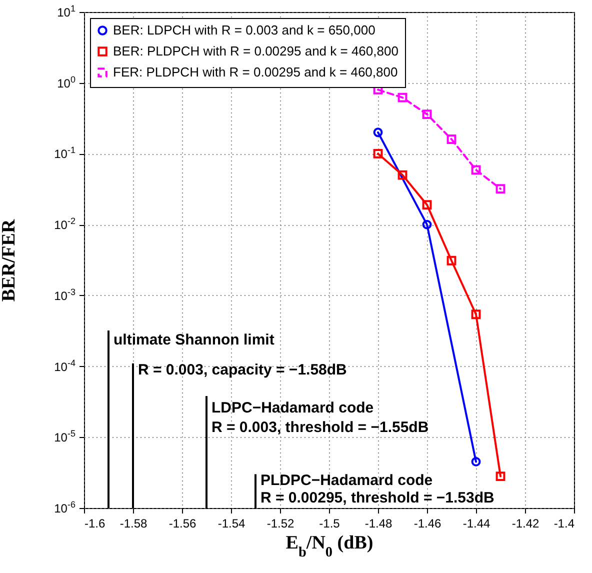 This screenshot has width=592, height=573. Describe the element at coordinates (476, 523) in the screenshot. I see `x-tick-label: -1.44` at that location.